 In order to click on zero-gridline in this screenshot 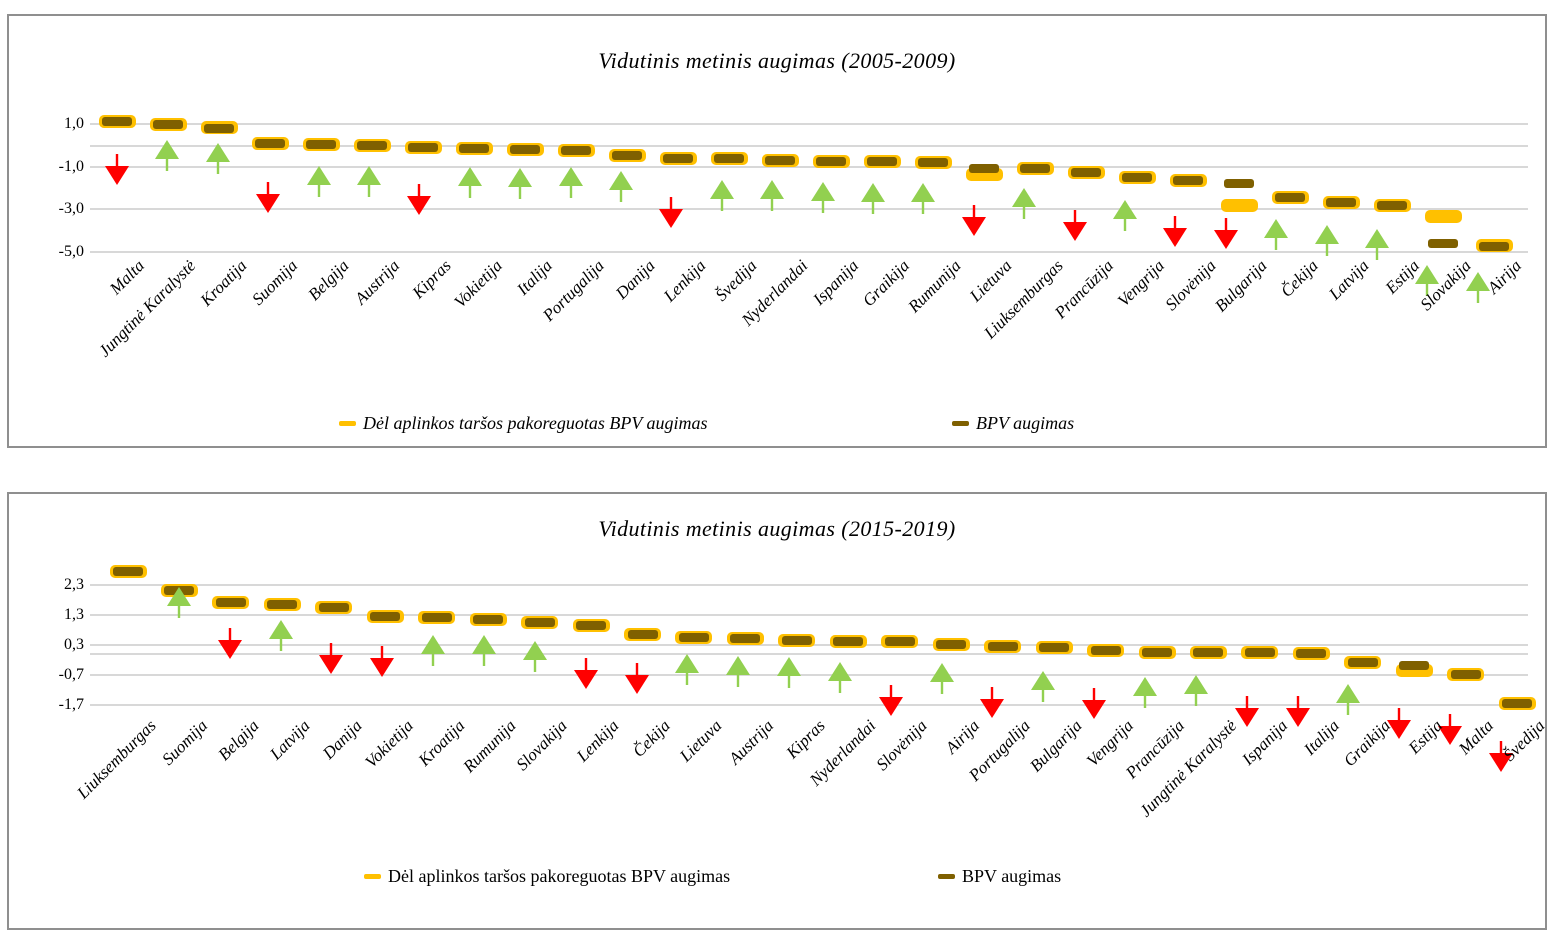, I will do `click(809, 653)`.